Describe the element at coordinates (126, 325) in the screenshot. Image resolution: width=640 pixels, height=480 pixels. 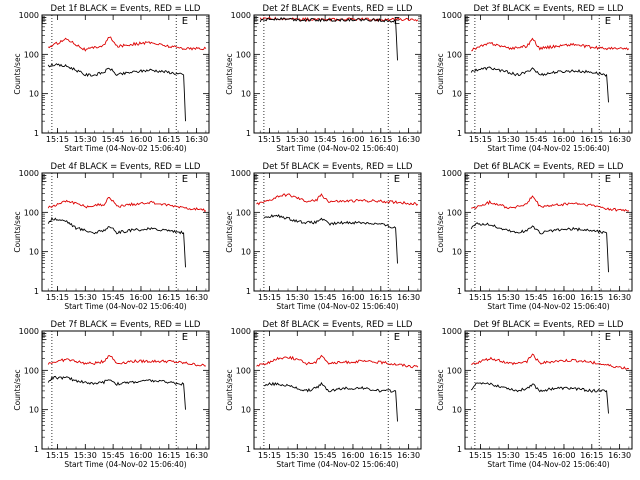
I see `panel-title: Det 7f BLACK = Events, RED = LLD` at that location.